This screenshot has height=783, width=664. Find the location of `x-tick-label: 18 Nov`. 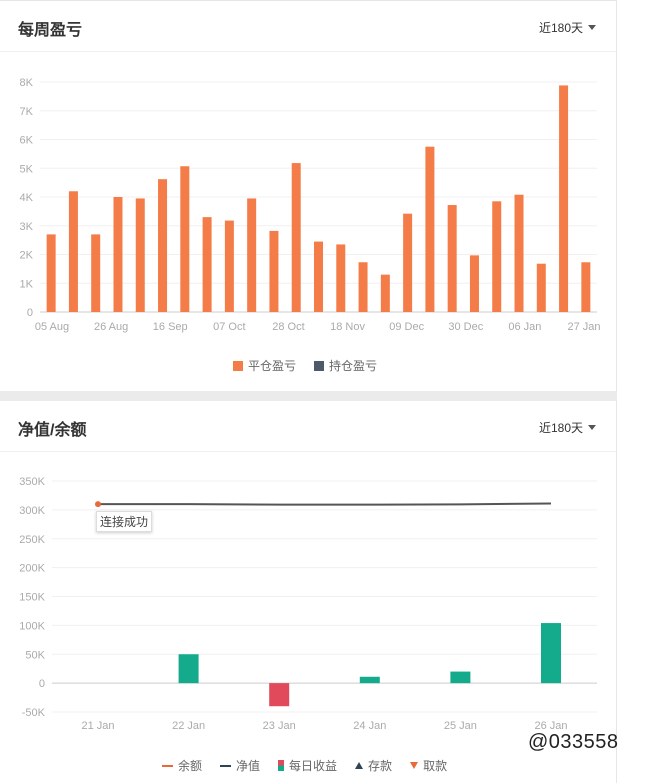

x-tick-label: 18 Nov is located at coordinates (347, 327).